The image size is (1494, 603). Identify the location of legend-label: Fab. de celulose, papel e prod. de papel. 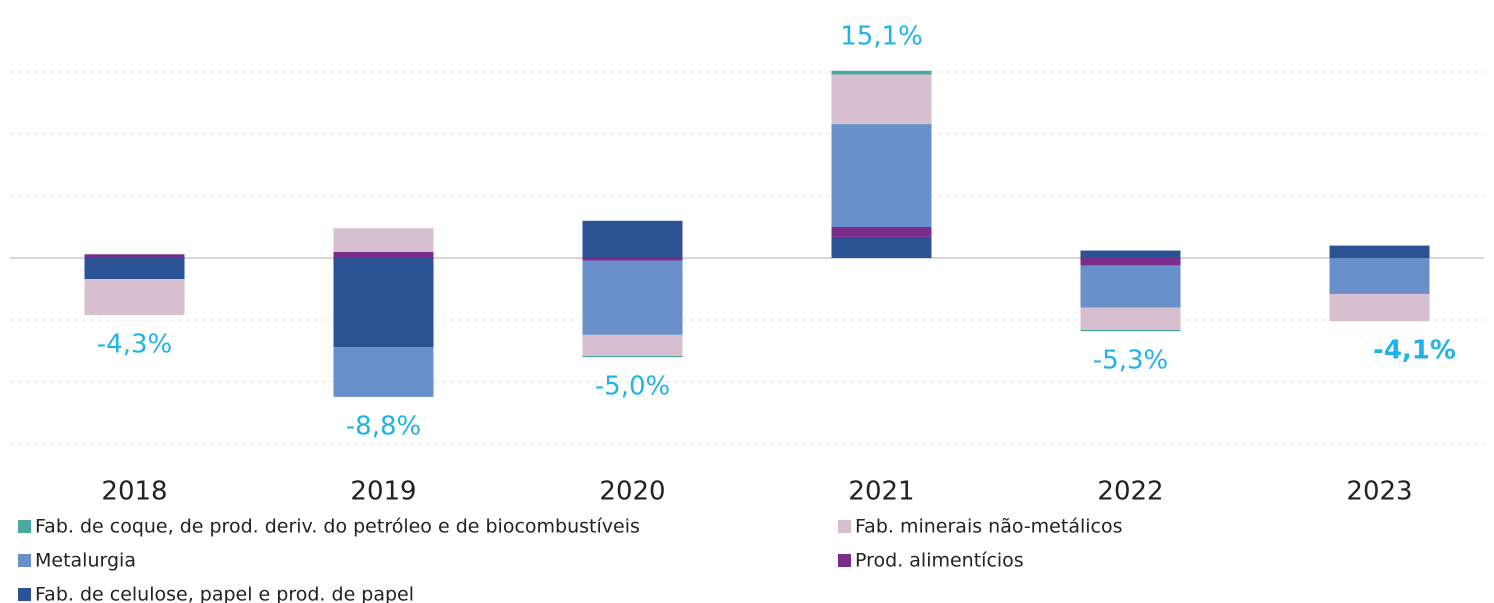
(224, 593).